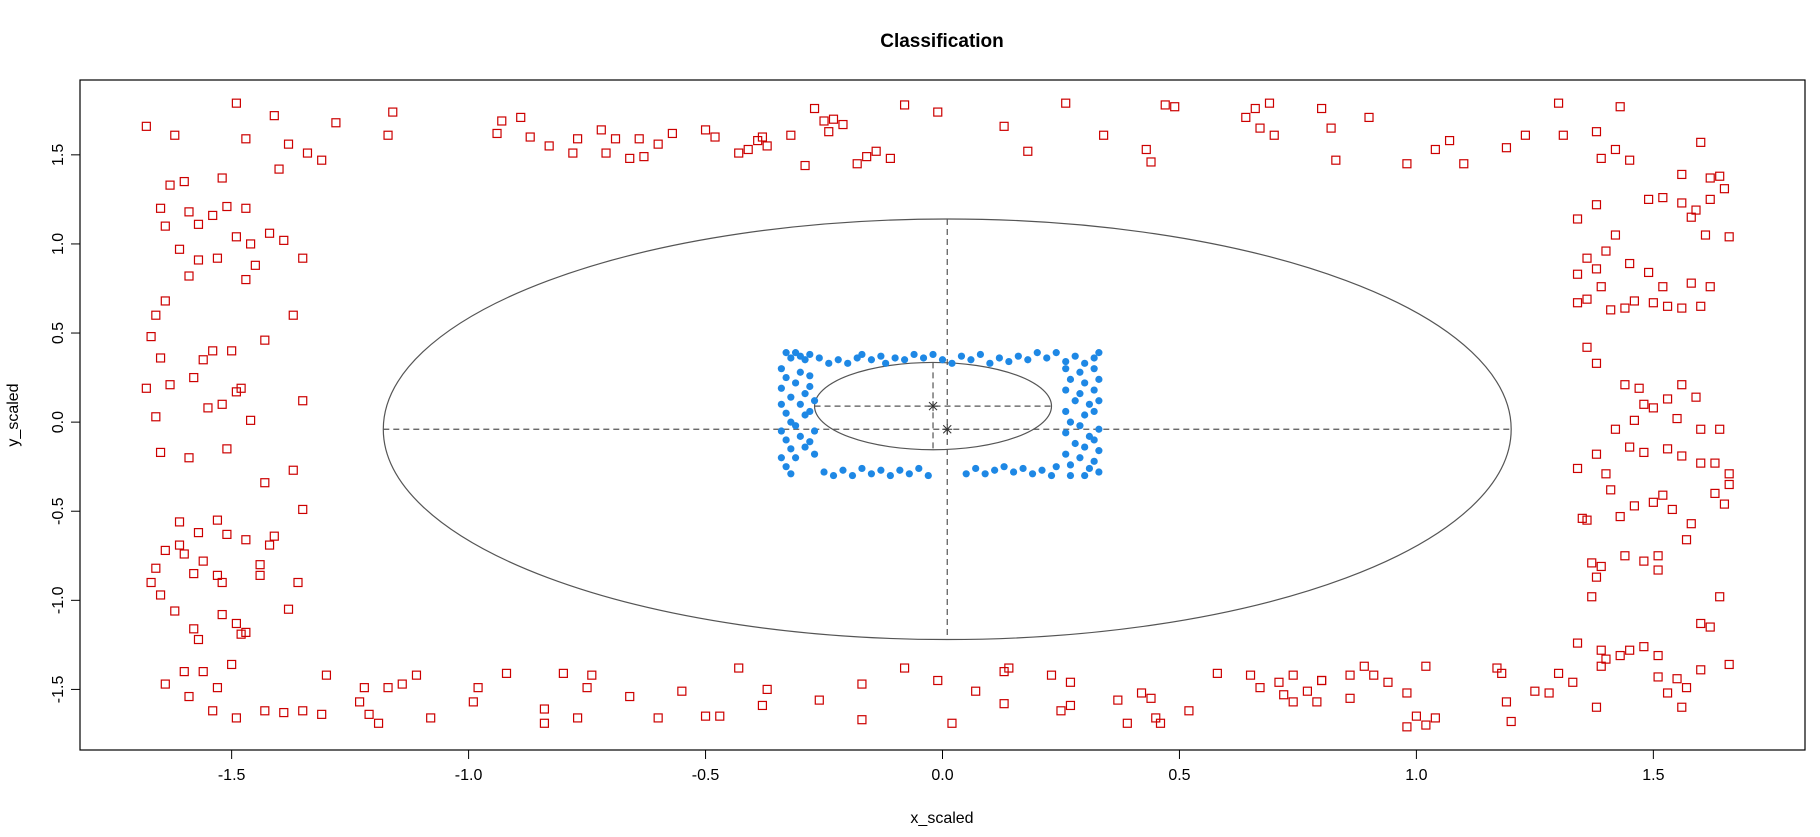  What do you see at coordinates (942, 775) in the screenshot?
I see `x-tick-label: 0.0` at bounding box center [942, 775].